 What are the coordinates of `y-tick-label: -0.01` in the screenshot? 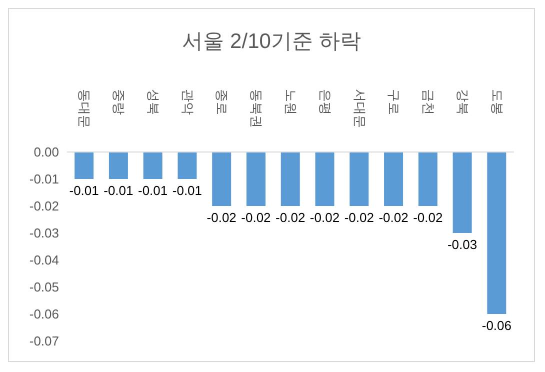 It's located at (44, 179).